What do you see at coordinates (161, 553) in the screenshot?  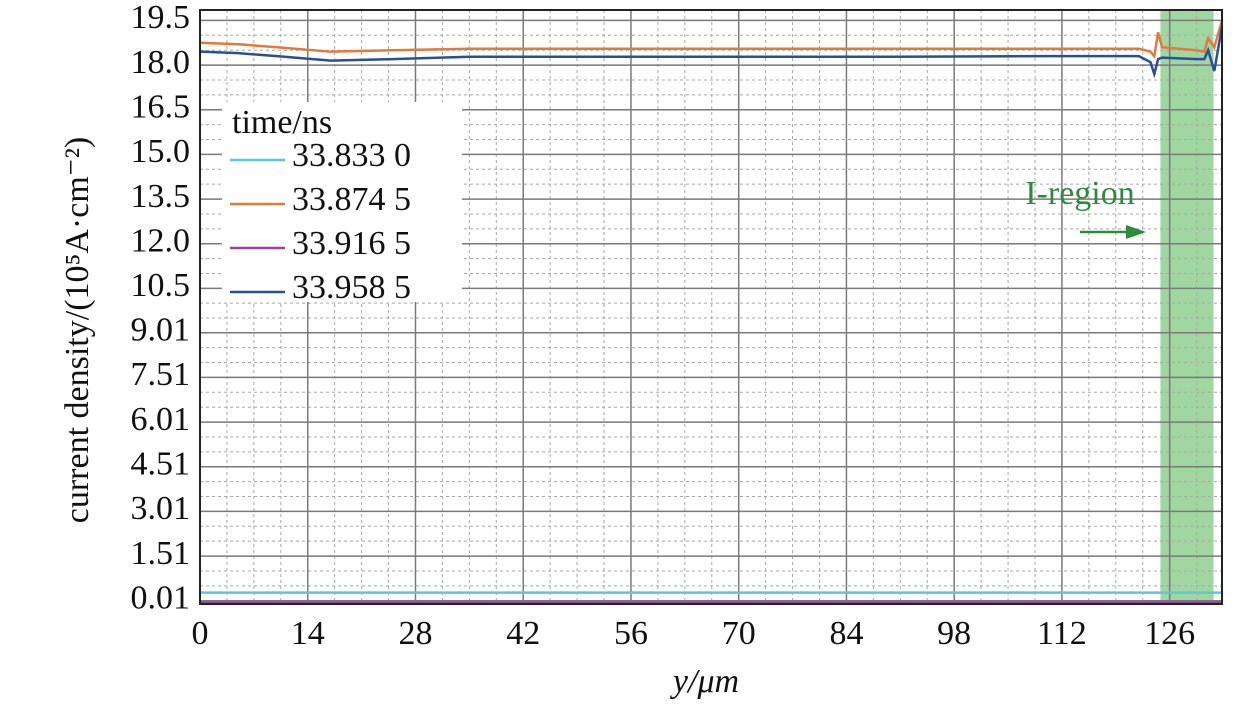 I see `y-tick-label: 1.51` at bounding box center [161, 553].